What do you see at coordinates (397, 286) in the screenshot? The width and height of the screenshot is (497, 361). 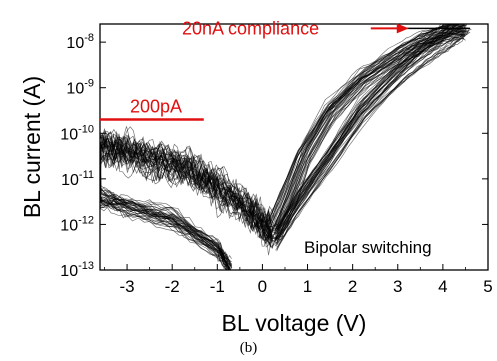 I see `x-tick-label: 3` at bounding box center [397, 286].